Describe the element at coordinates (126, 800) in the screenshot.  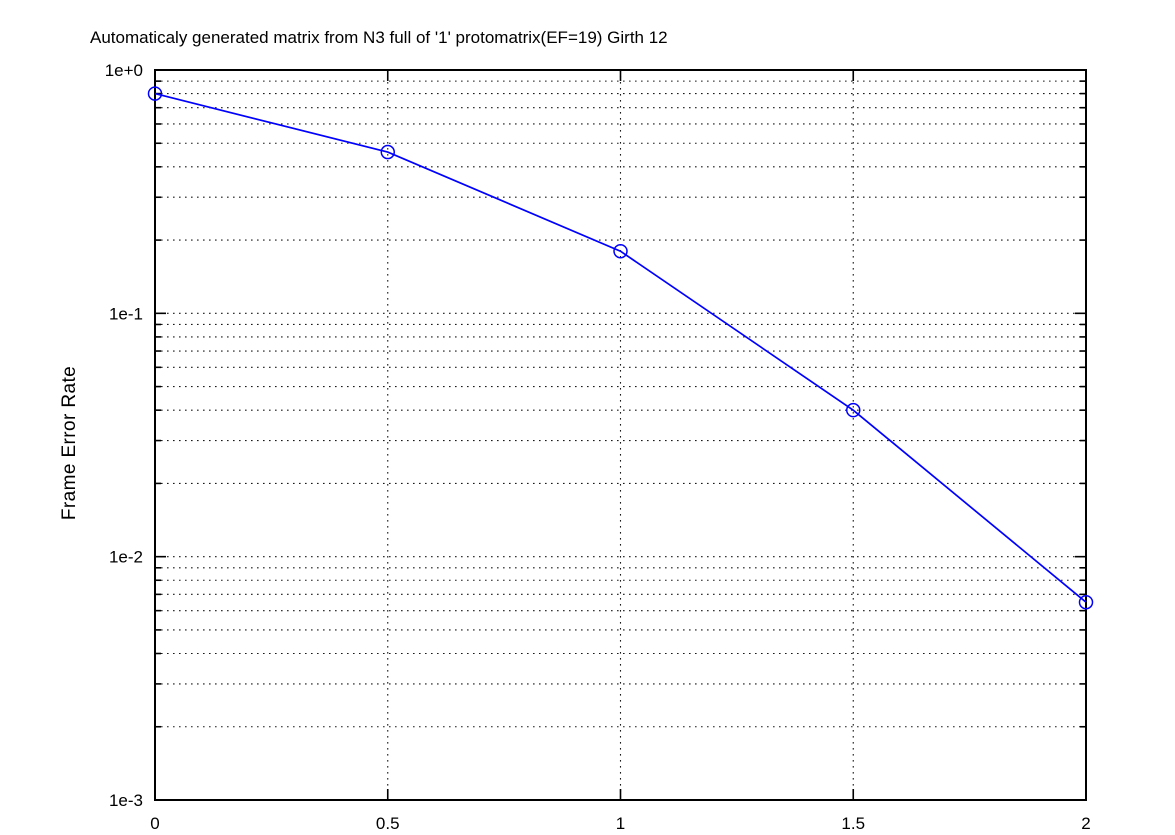
I see `y-tick-label: 1e-3` at that location.